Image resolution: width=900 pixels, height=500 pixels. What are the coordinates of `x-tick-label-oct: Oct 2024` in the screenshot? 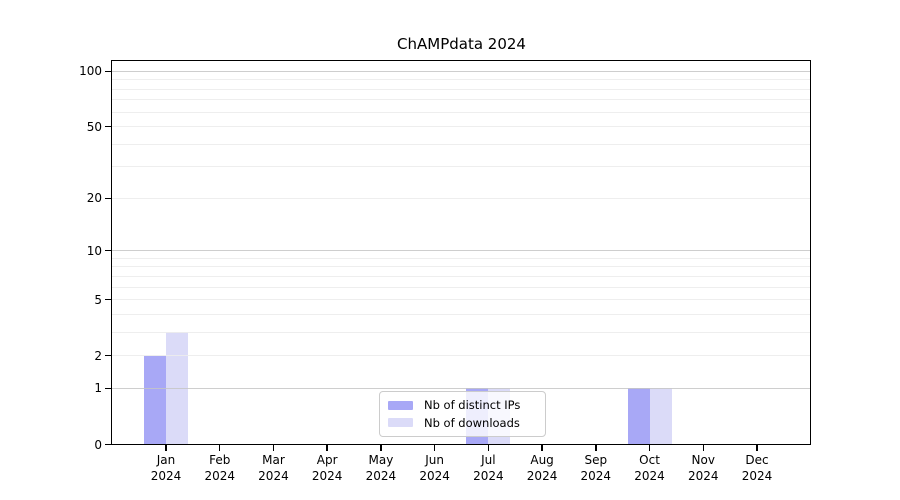 It's located at (650, 468).